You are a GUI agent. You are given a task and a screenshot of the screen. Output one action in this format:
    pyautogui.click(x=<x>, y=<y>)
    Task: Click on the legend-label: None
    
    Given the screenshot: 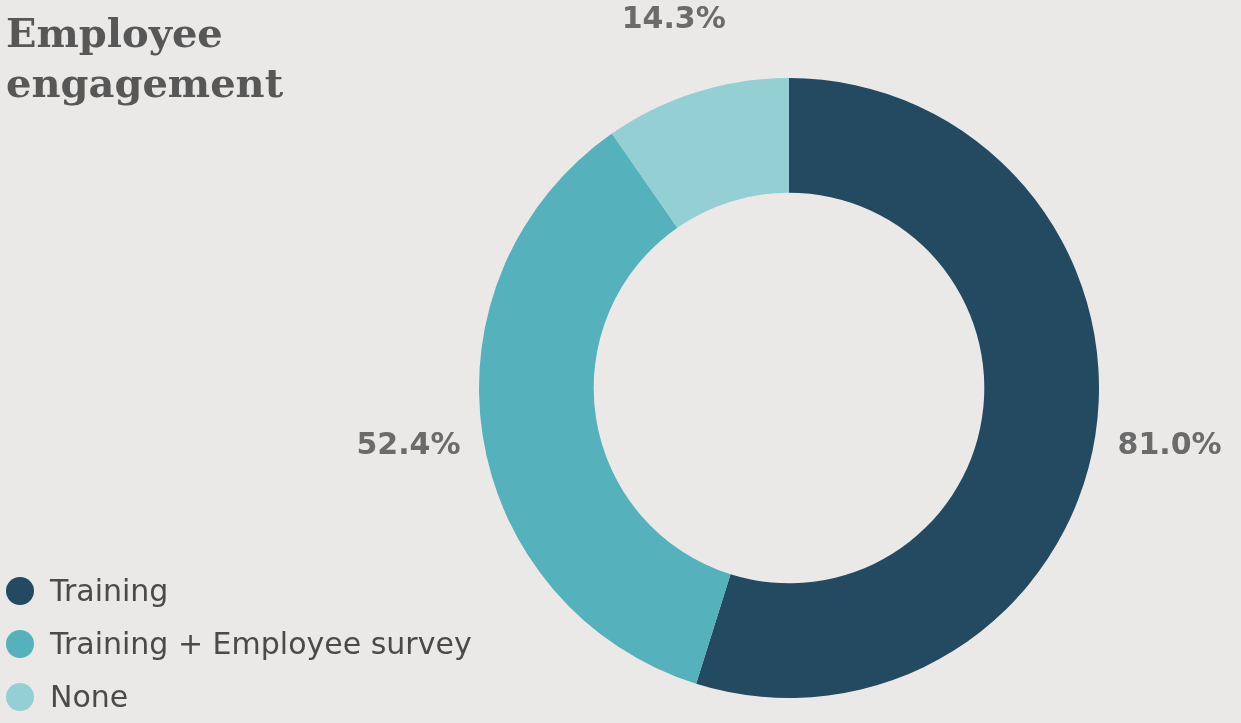 What is the action you would take?
    pyautogui.click(x=89, y=696)
    